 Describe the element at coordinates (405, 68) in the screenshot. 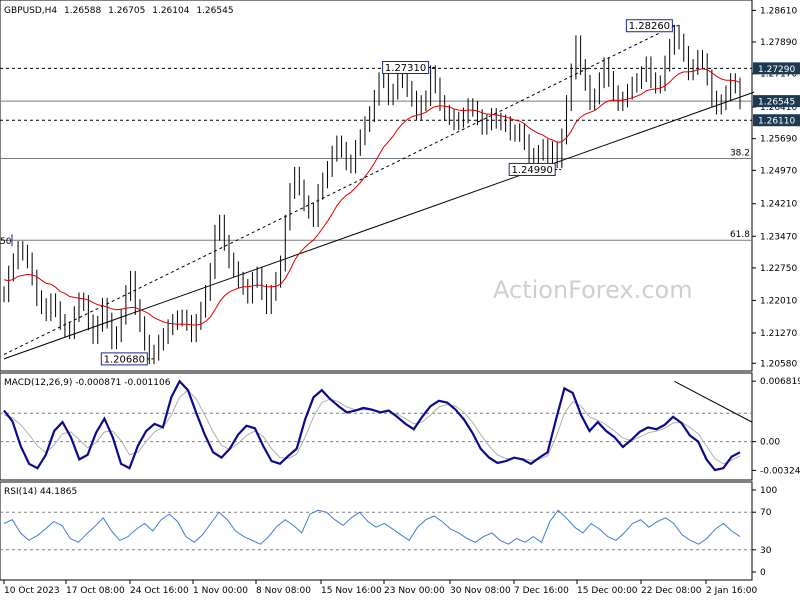

I see `price-annotation-label: 1.27310` at that location.